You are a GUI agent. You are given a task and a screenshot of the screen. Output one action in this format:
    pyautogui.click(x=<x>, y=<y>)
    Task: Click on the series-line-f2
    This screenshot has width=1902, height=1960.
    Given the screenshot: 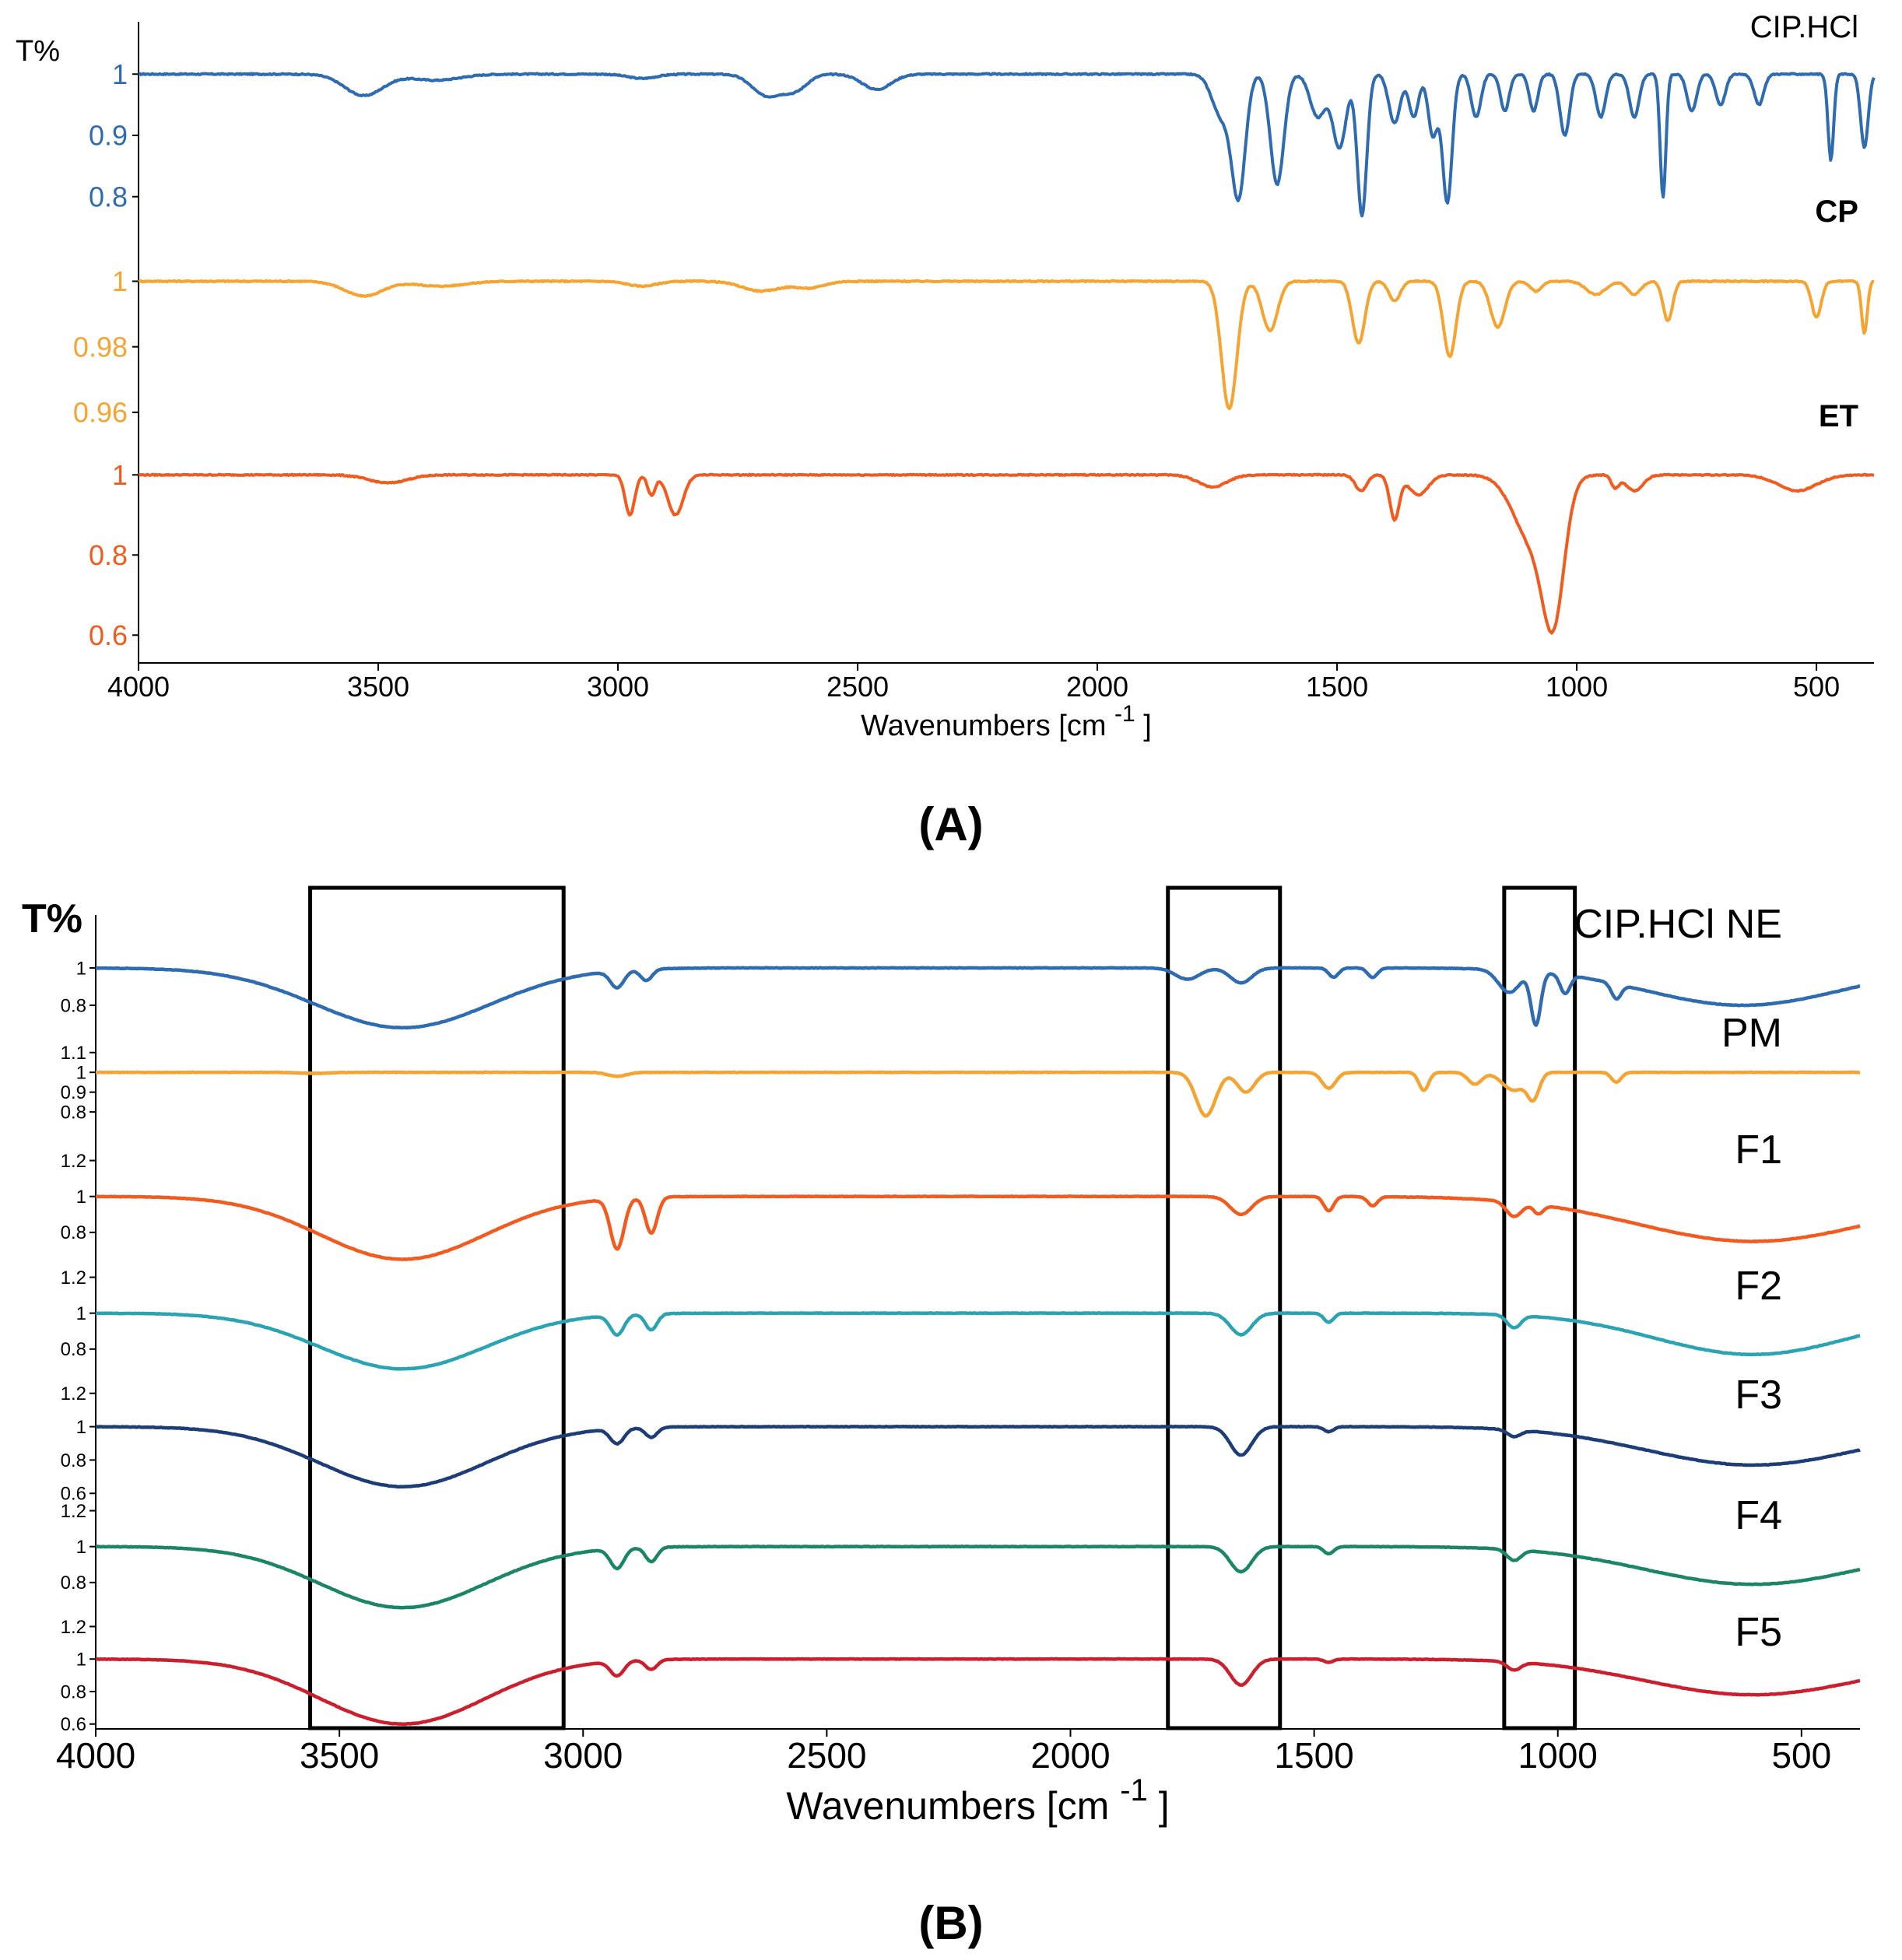 What is the action you would take?
    pyautogui.click(x=978, y=1341)
    